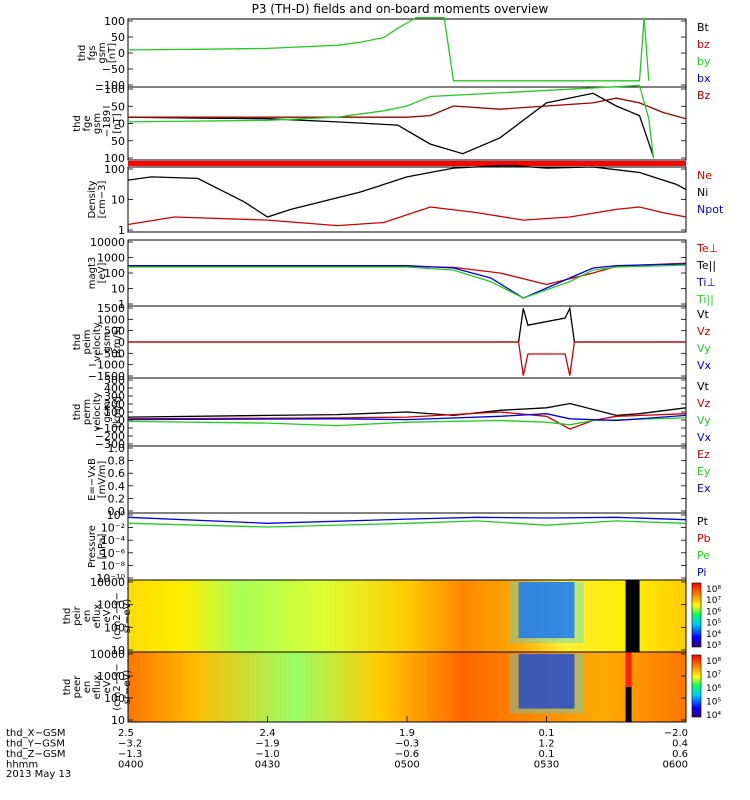 The height and width of the screenshot is (800, 750). What do you see at coordinates (703, 454) in the screenshot?
I see `legend-entry: Ez` at bounding box center [703, 454].